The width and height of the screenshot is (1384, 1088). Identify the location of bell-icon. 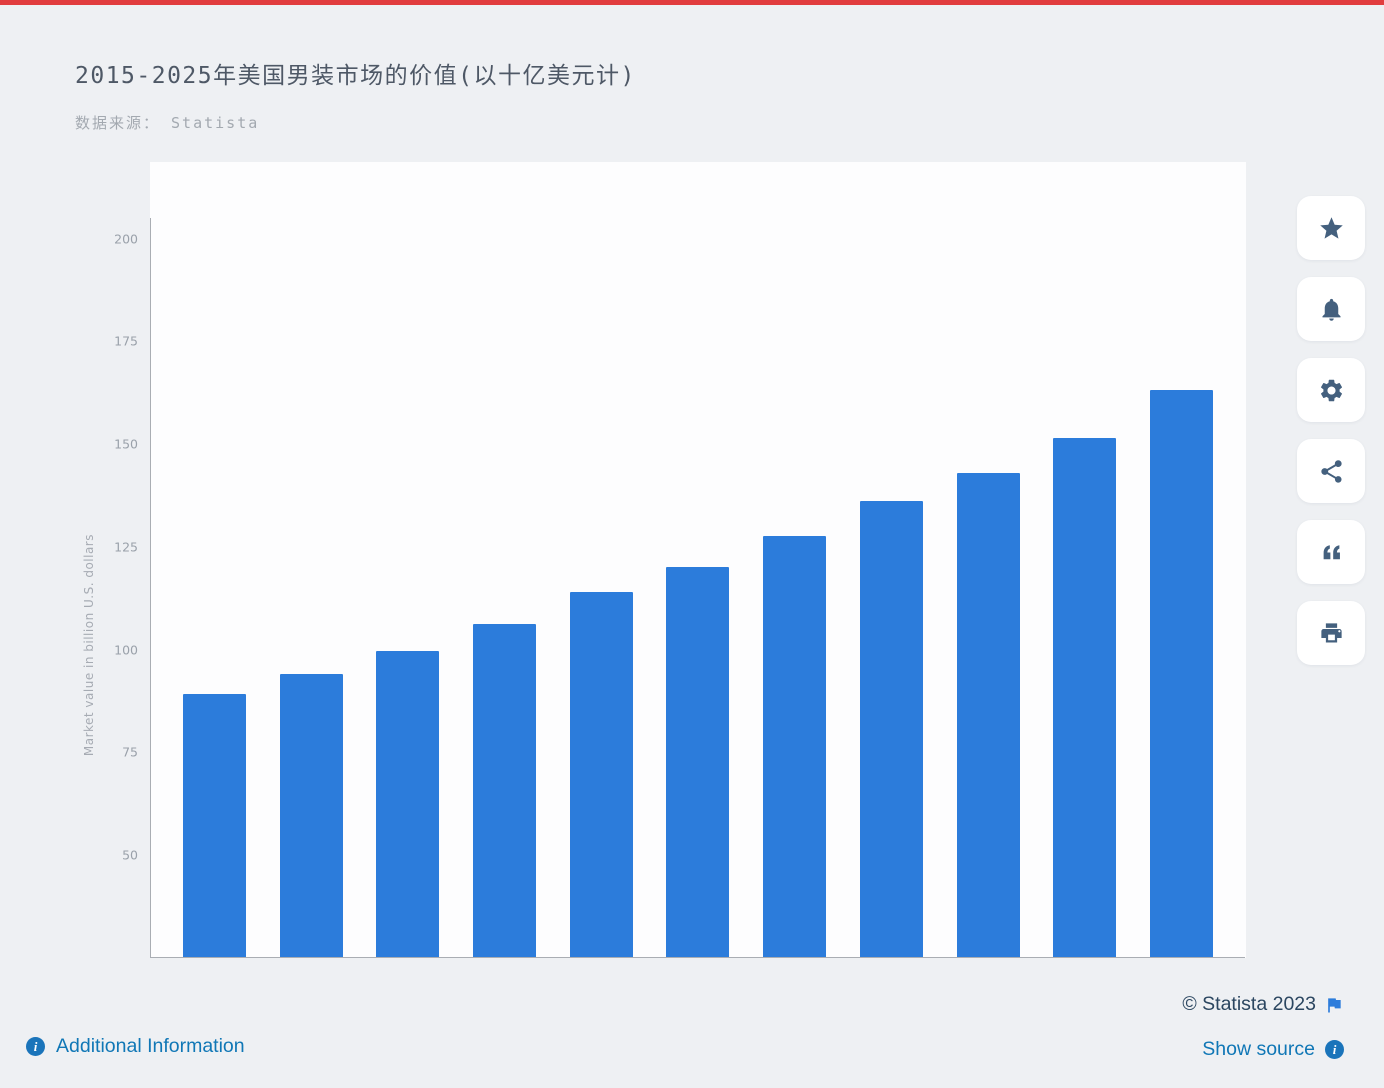
(1331, 309).